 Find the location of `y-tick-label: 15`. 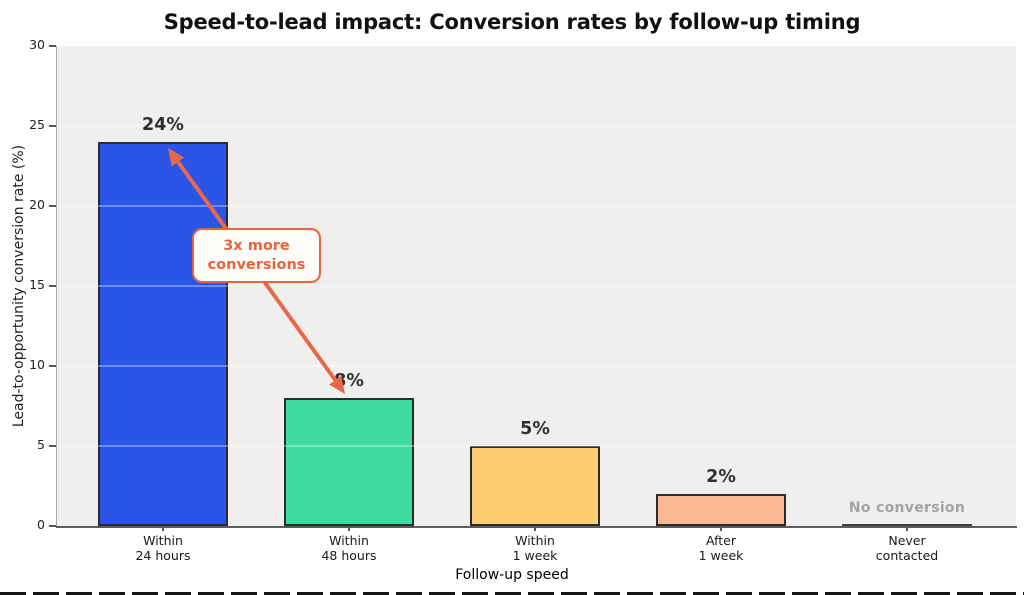

y-tick-label: 15 is located at coordinates (37, 284).